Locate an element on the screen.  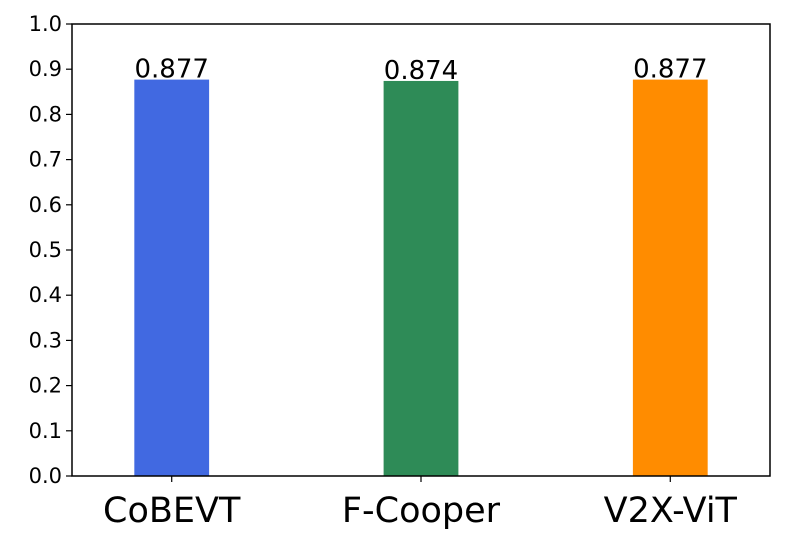
data-label-cobevt: 0.877 is located at coordinates (171, 70).